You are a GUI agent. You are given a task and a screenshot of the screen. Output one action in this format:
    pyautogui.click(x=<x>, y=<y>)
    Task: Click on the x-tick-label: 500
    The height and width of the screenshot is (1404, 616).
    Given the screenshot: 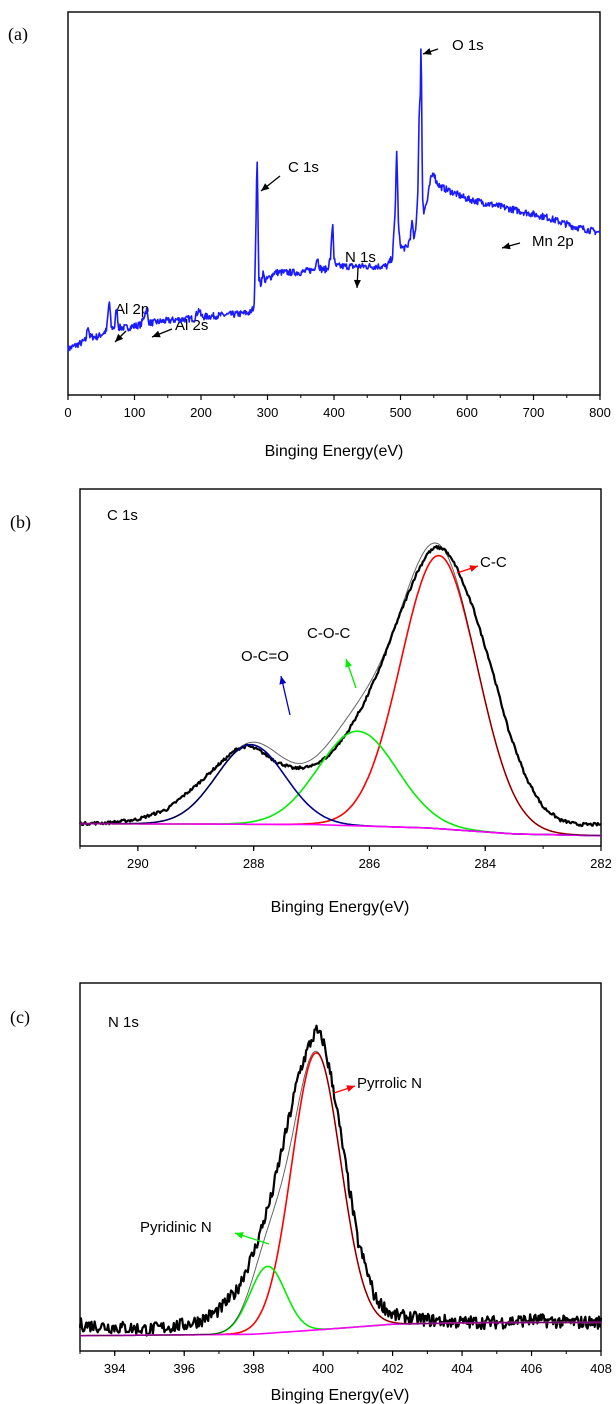 What is the action you would take?
    pyautogui.click(x=401, y=412)
    